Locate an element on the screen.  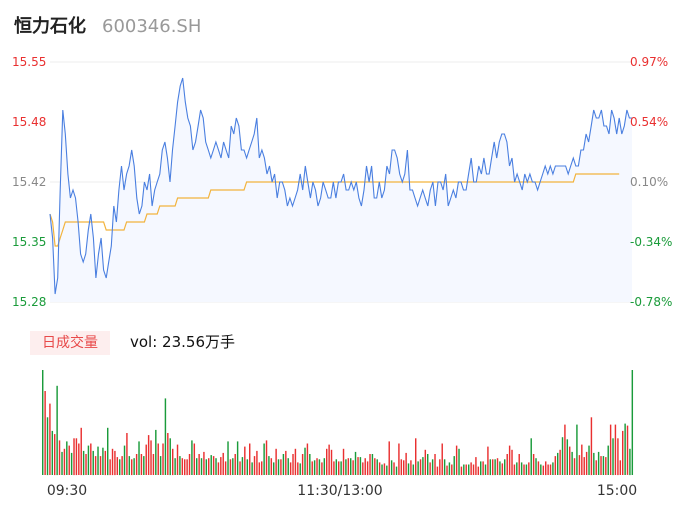
x-axis: 09:30 11:30/13:00 15:00 is located at coordinates (342, 491).